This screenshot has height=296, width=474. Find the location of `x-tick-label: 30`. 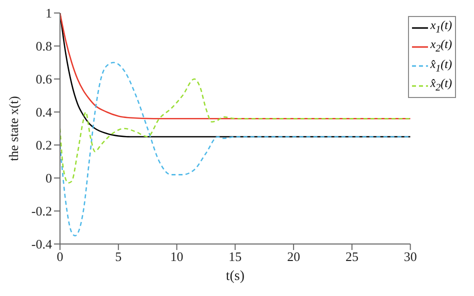

x-tick-label: 30 is located at coordinates (410, 256).